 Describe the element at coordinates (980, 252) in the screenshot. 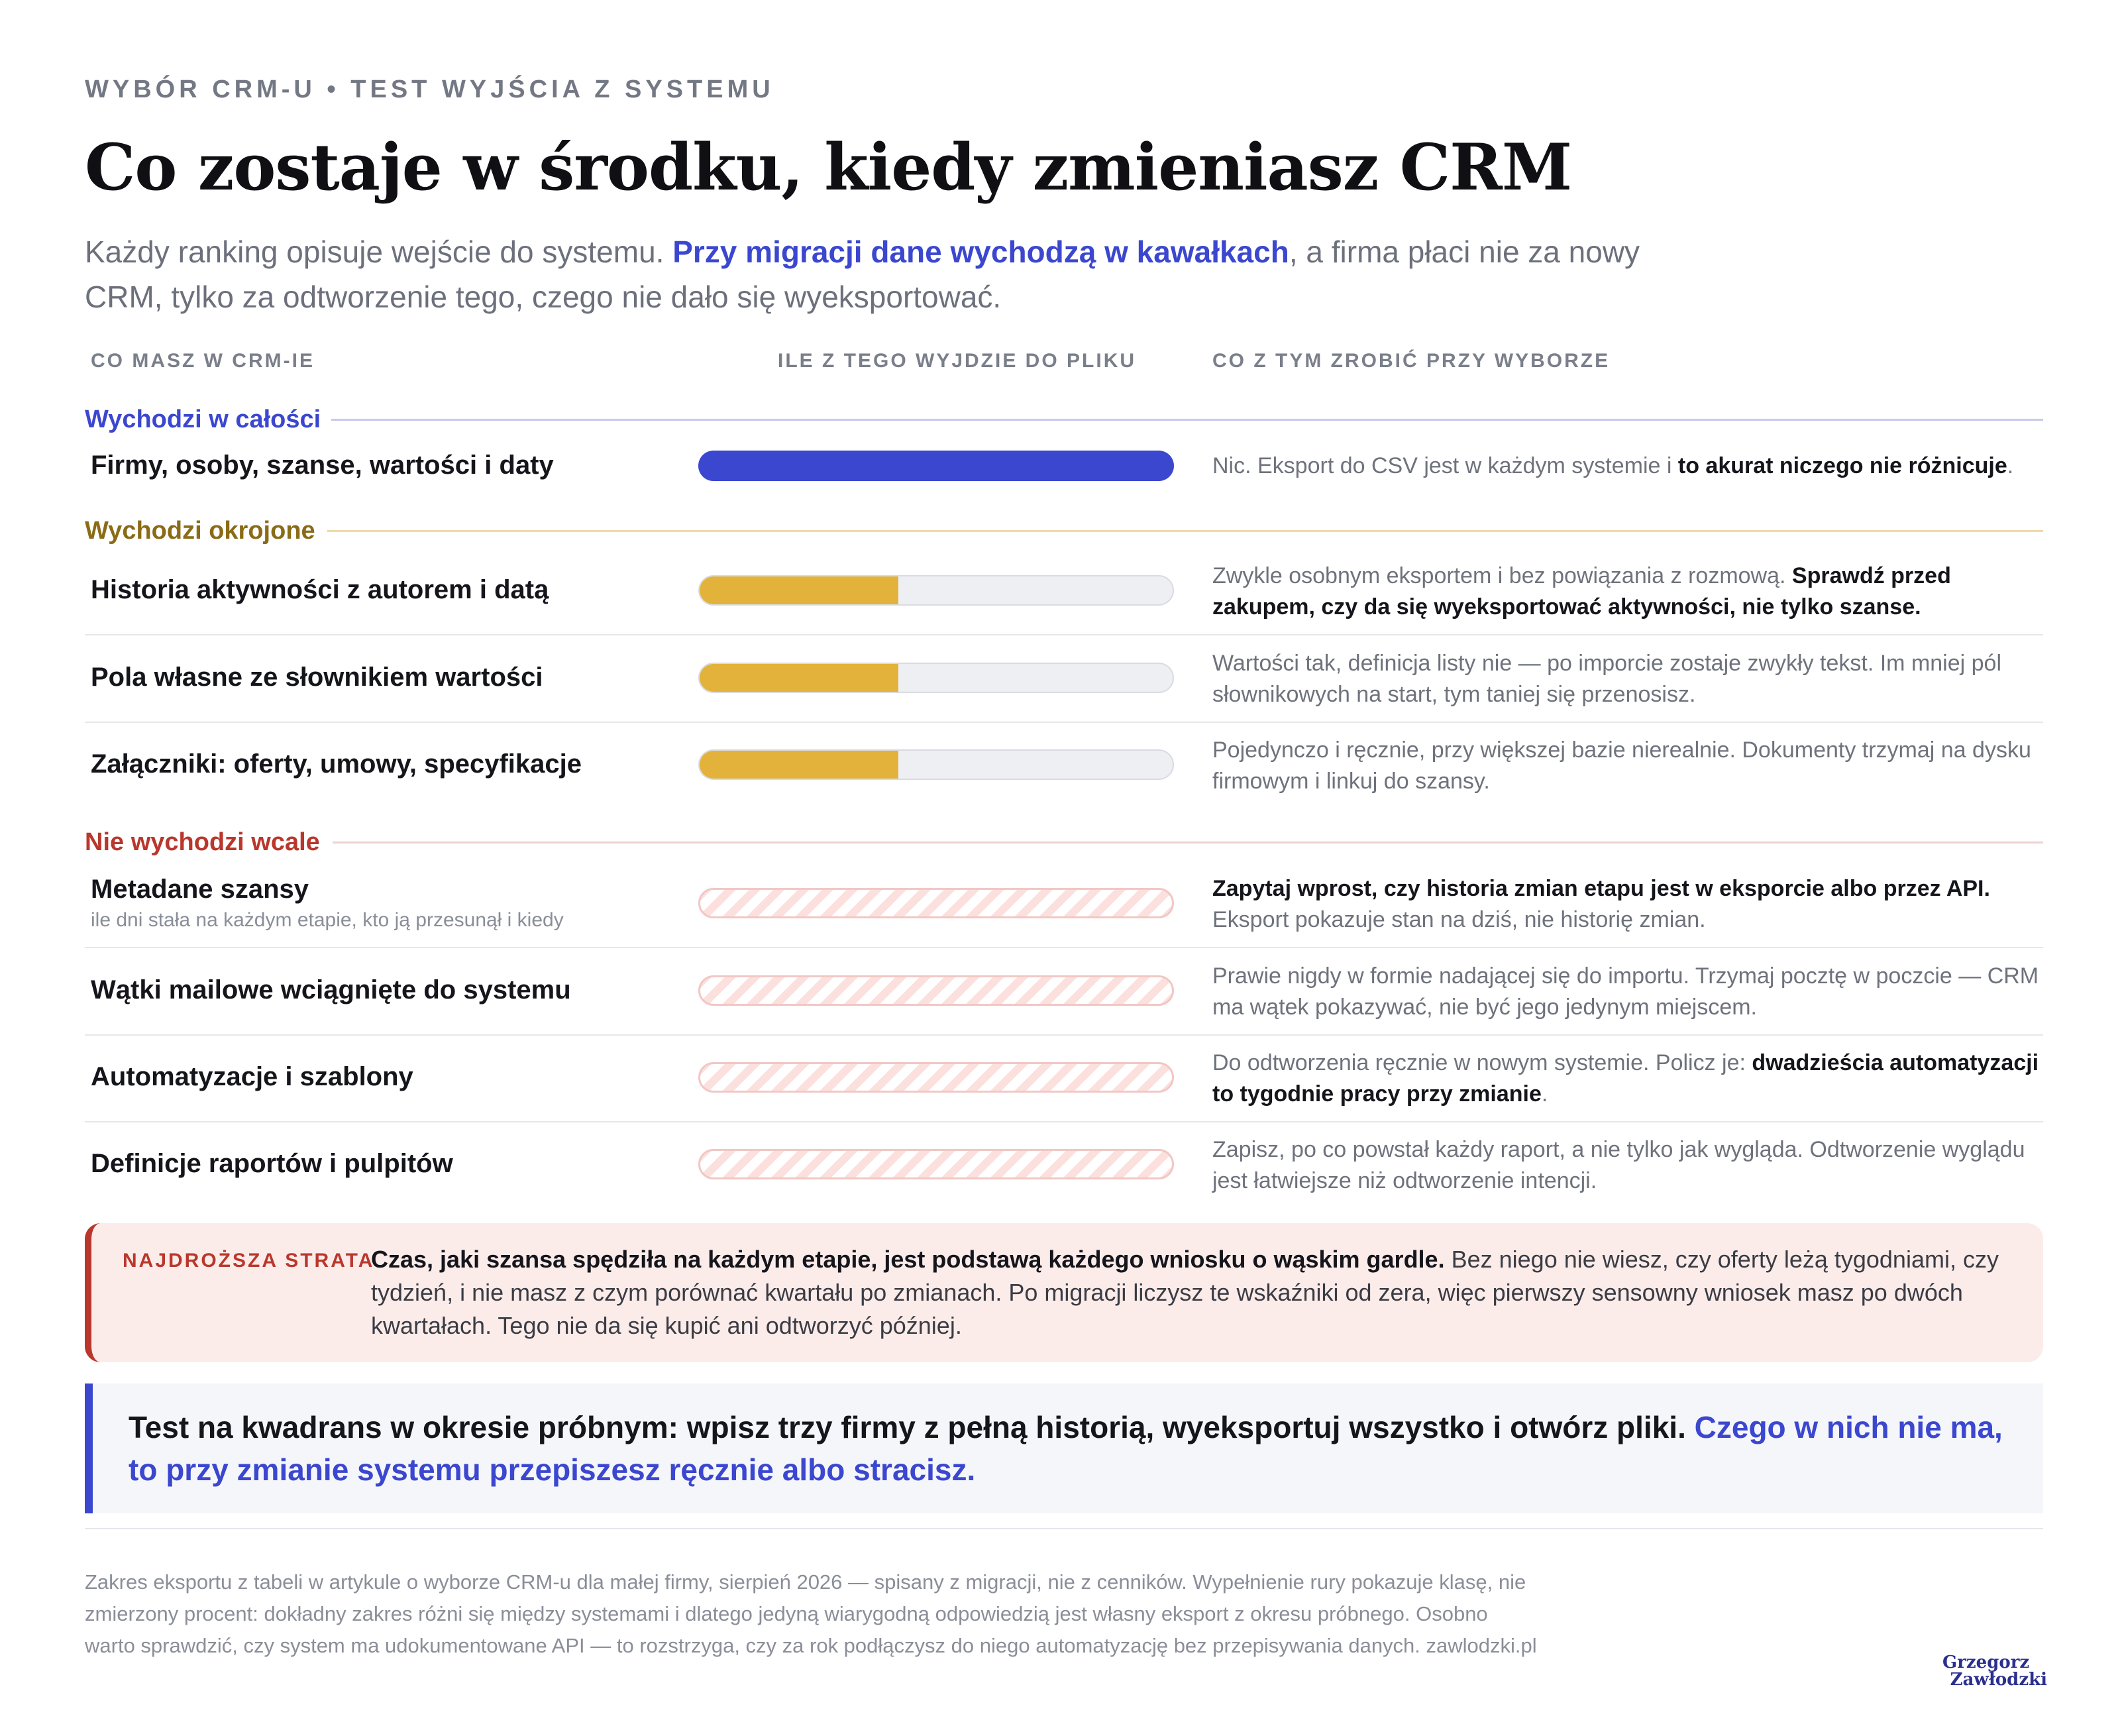

I see `lede-highlight: Przy migracji dane wychodzą w kawałkach` at that location.